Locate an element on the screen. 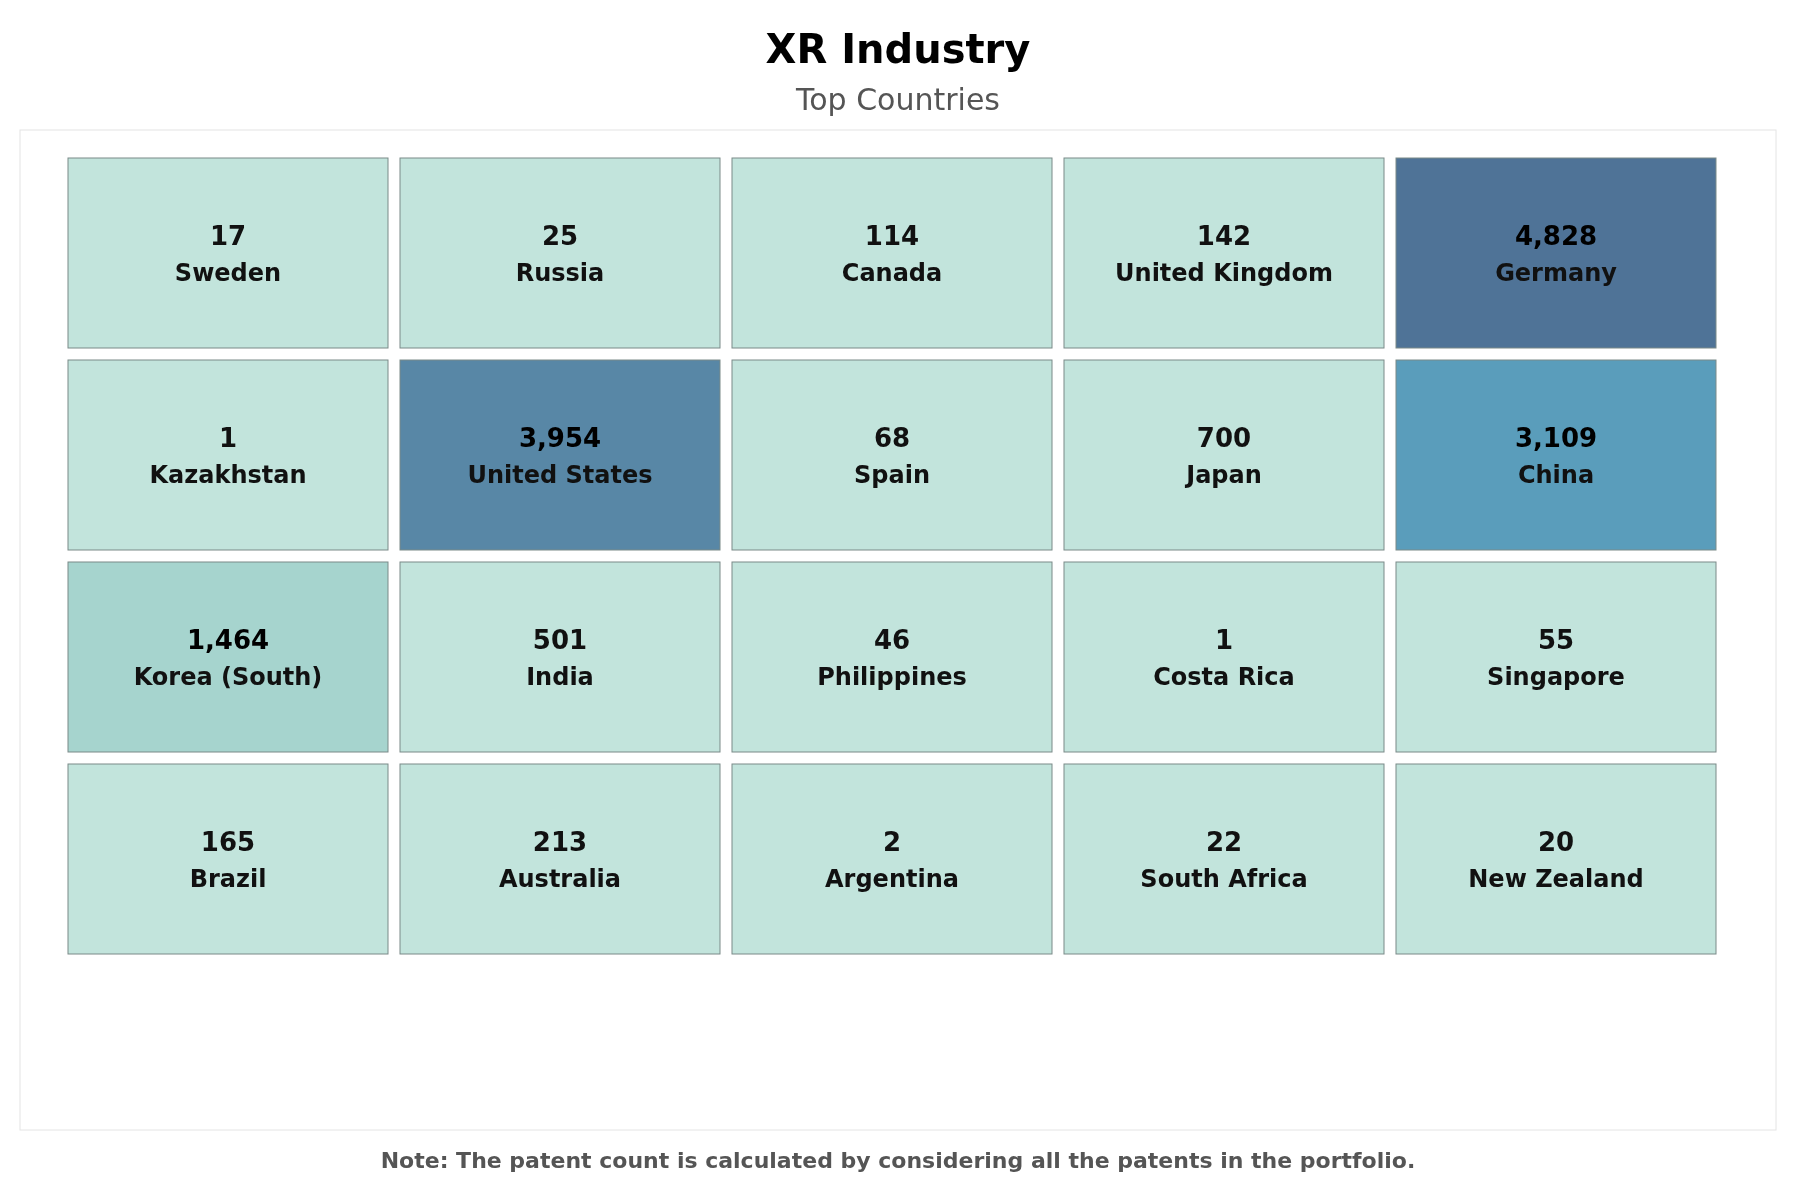  category-label: China is located at coordinates (1556, 475).